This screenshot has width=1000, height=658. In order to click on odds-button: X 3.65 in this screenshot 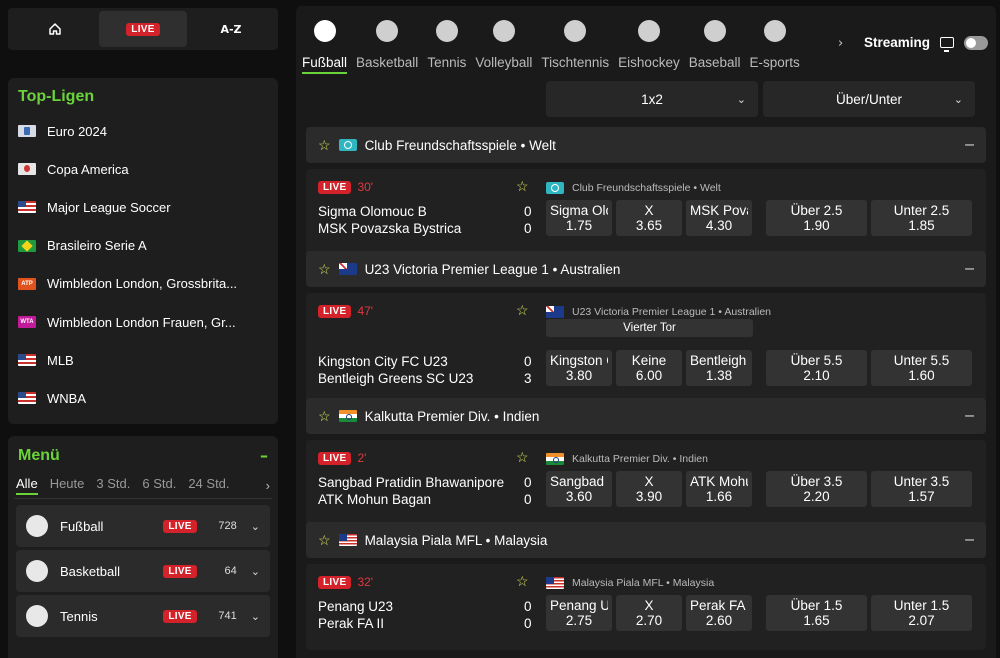, I will do `click(649, 218)`.